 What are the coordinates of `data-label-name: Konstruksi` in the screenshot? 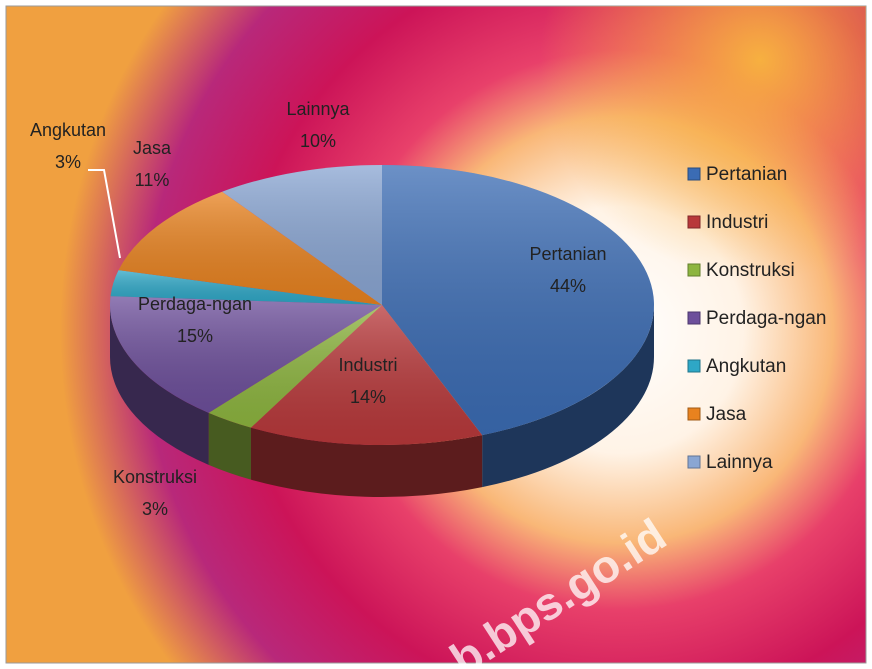 It's located at (155, 477).